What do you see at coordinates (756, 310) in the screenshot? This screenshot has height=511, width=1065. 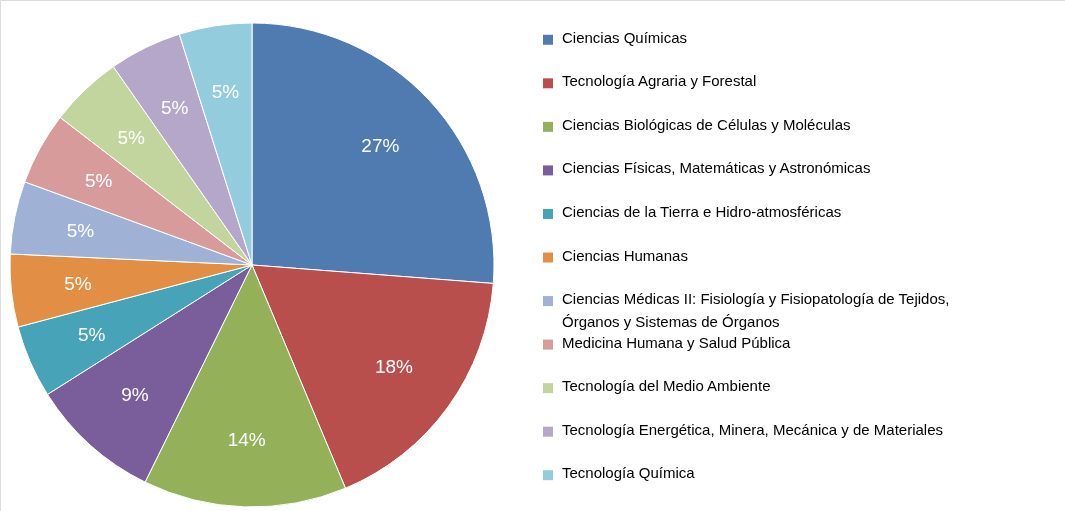 I see `legend-label: Ciencias Médicas II: Fisiología y Fisiopatología de Tejidos, Órganos y Sistemas de Órganos` at bounding box center [756, 310].